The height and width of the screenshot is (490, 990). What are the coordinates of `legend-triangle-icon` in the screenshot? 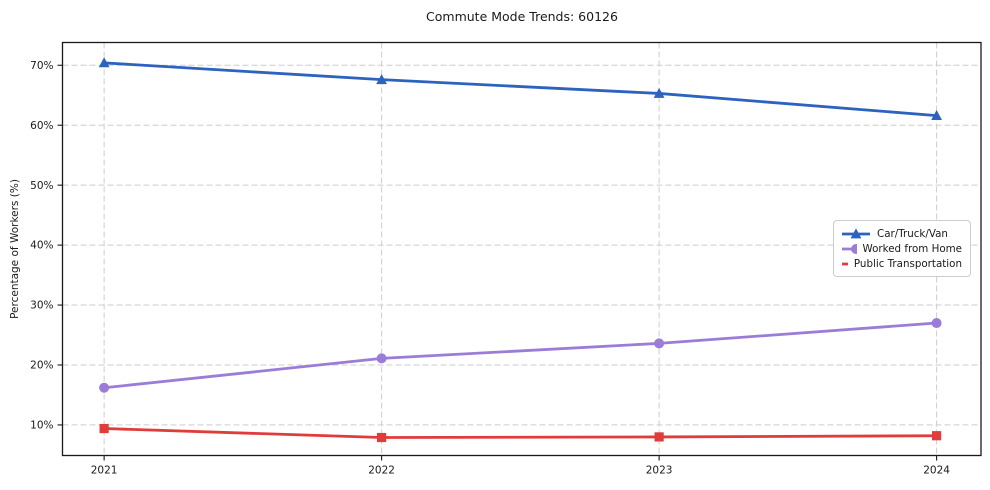 It's located at (856, 232).